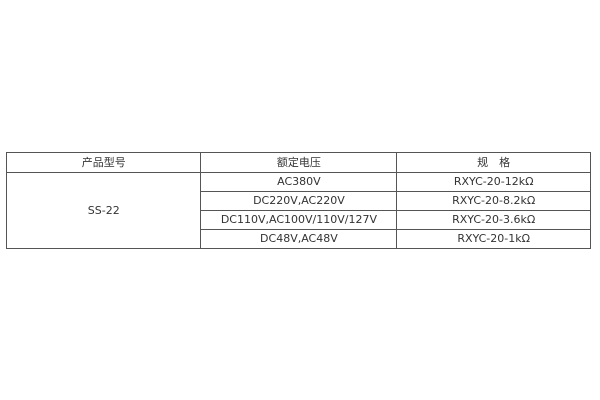  I want to click on spec-cell: RXYC-20-8.2kΩ, so click(493, 201).